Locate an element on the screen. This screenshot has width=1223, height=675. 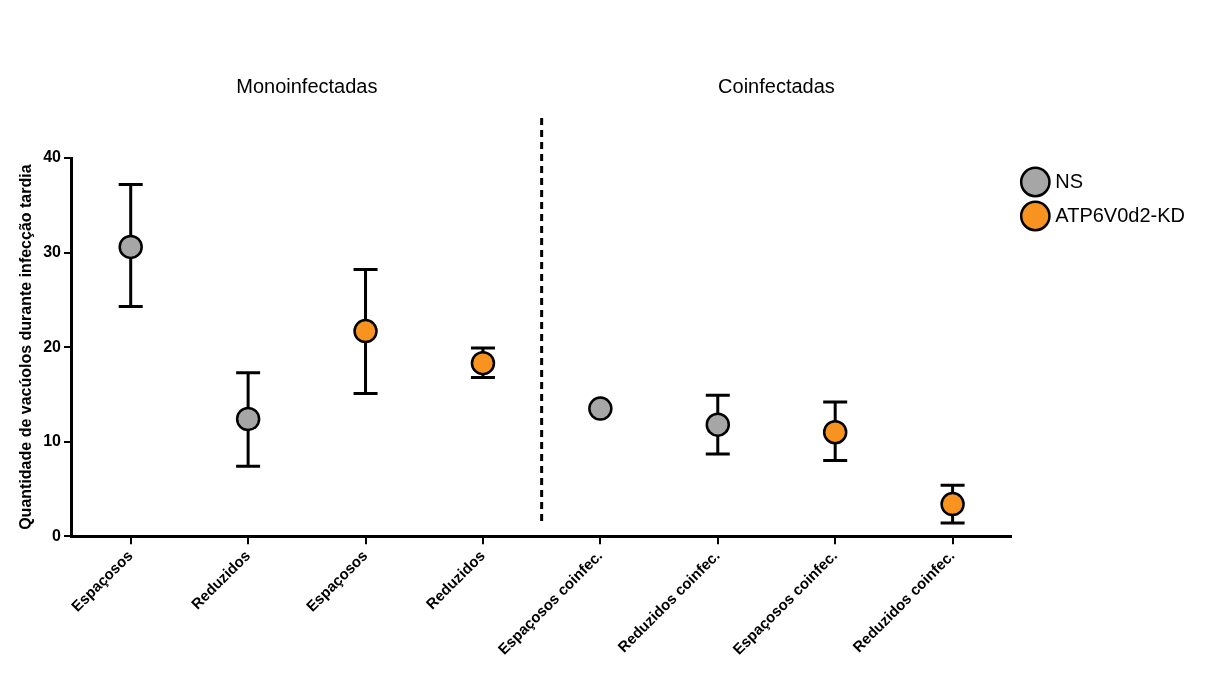
legend-label: ATP6V0d2-KD is located at coordinates (1120, 214).